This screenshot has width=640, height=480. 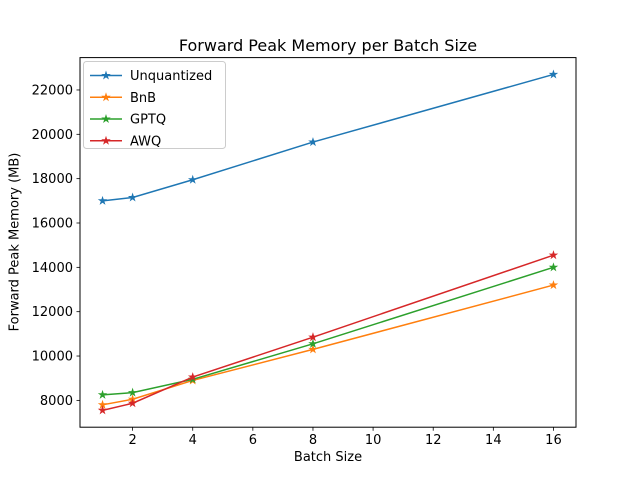 I want to click on marker-unquantized-x16, so click(x=553, y=74).